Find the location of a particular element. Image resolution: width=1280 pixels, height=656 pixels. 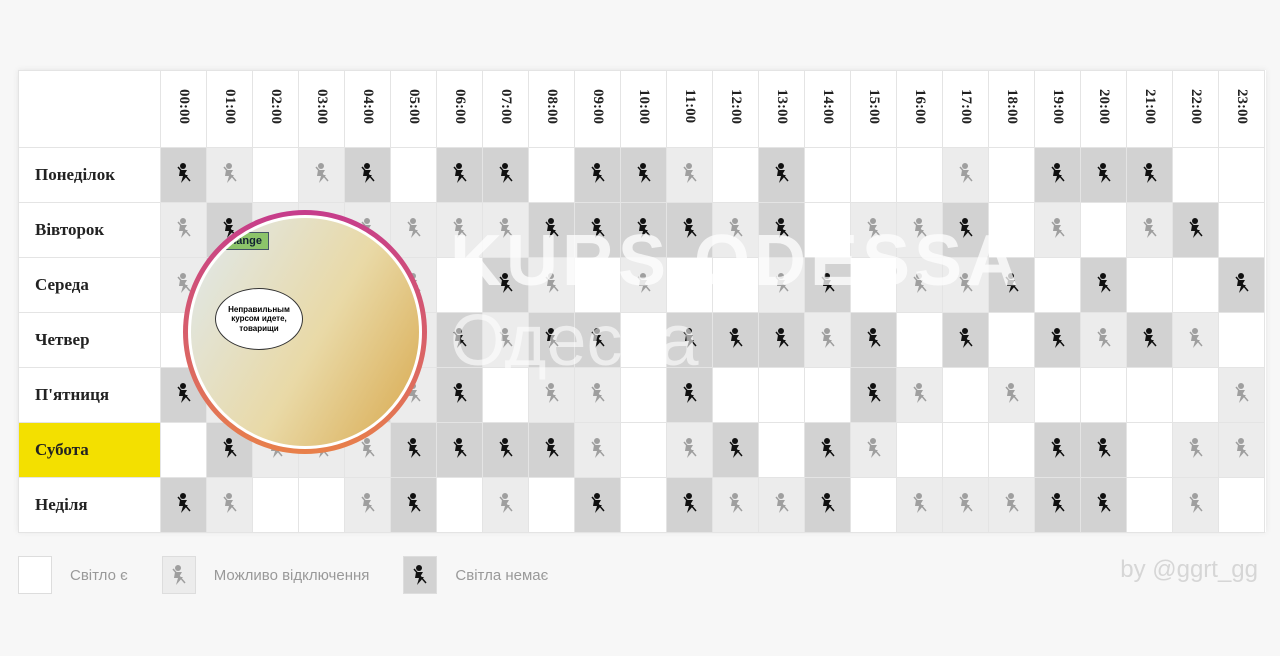

hour-header: 02:00 is located at coordinates (275, 109).